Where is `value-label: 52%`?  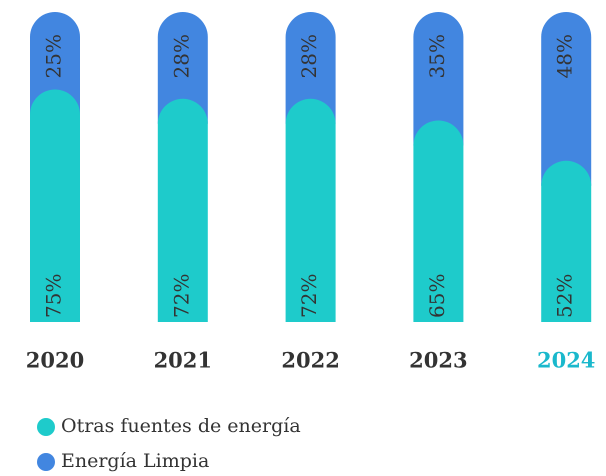
value-label: 52% is located at coordinates (565, 296).